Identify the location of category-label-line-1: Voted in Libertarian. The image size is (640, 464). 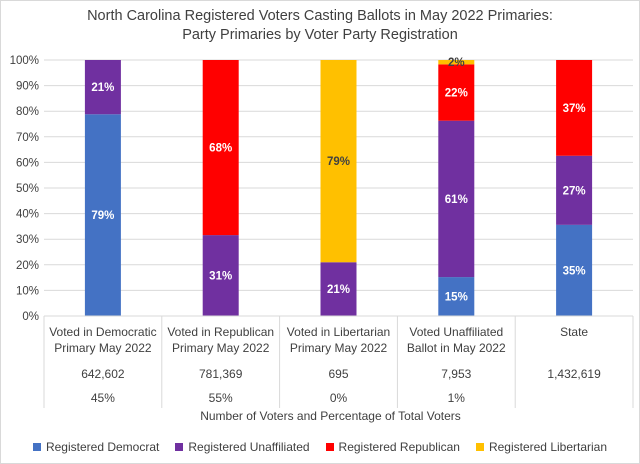
(338, 332).